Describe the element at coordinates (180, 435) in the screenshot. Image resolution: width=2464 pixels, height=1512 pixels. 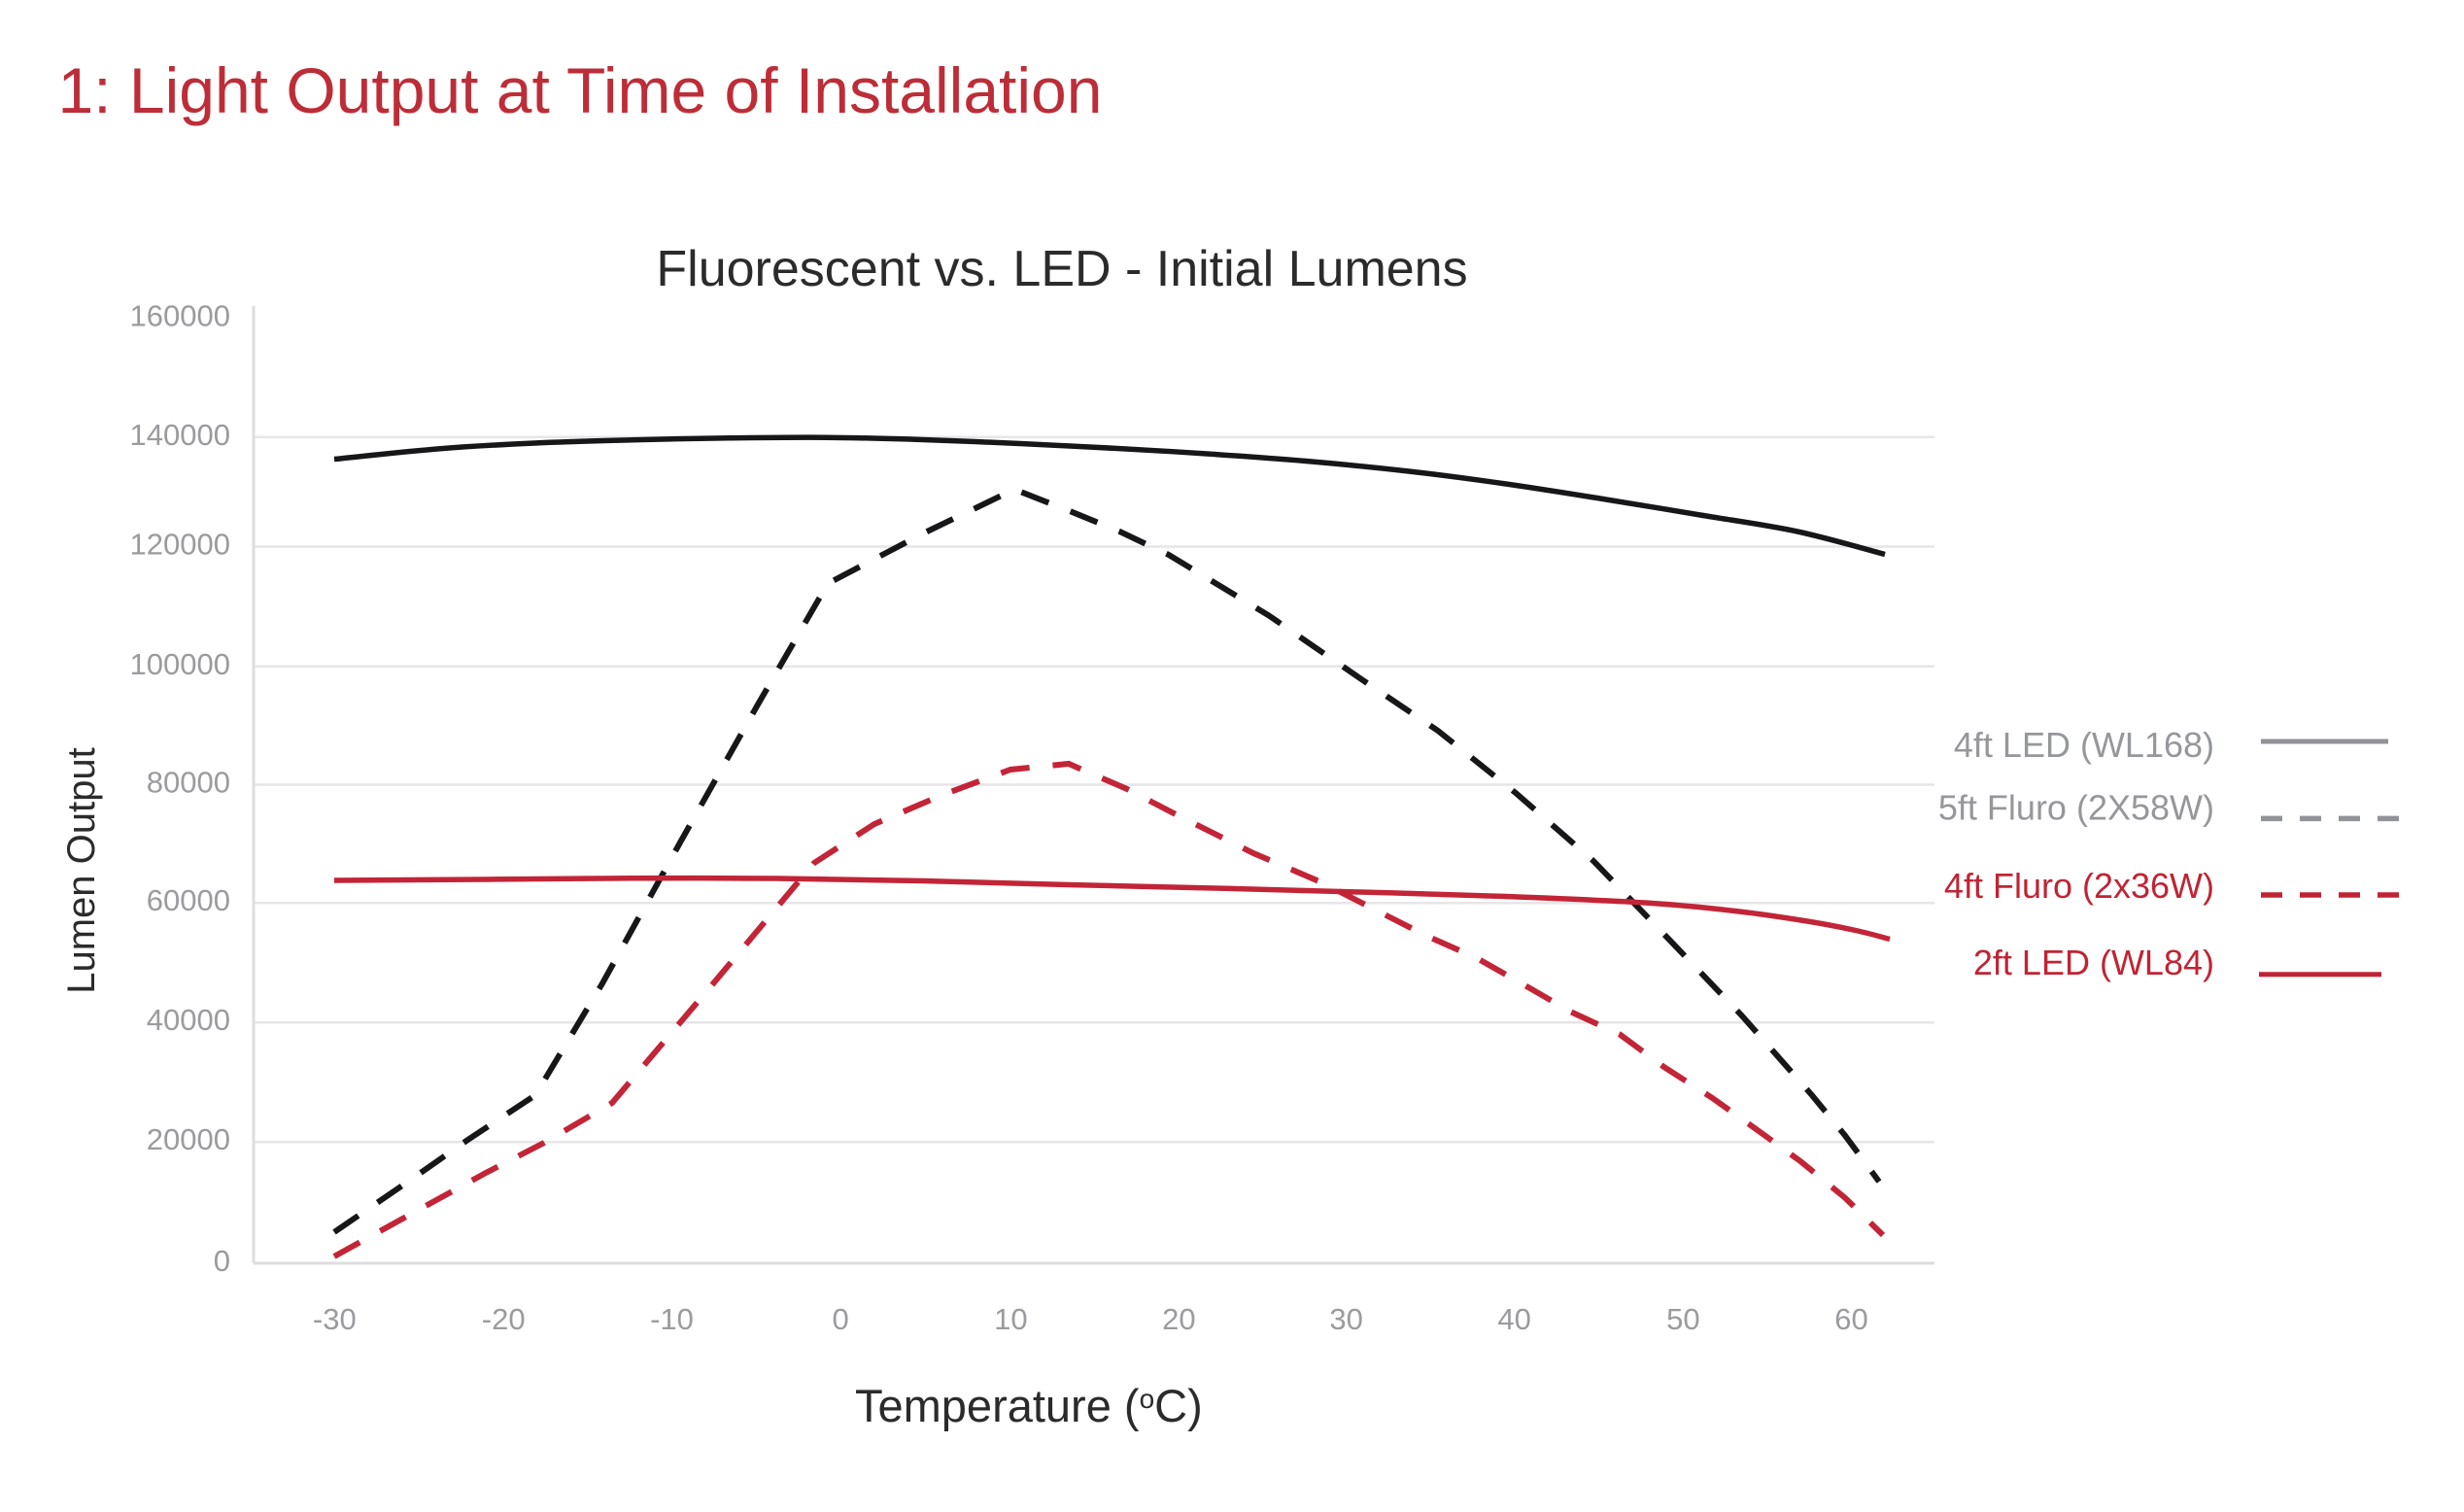
I see `svg-text: 140000` at that location.